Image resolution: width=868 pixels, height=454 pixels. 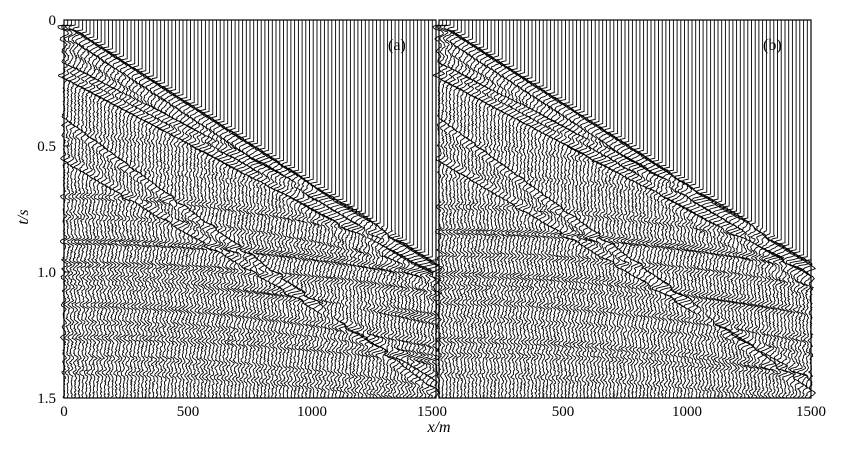 What do you see at coordinates (253, 412) in the screenshot?
I see `x-axis-panel-a: 0 500 1000 1500` at bounding box center [253, 412].